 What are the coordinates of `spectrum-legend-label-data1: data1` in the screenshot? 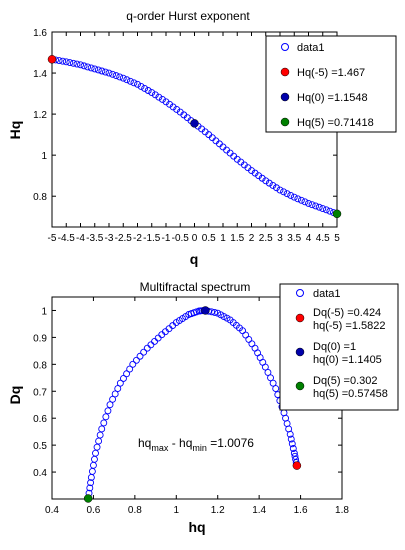 It's located at (327, 294).